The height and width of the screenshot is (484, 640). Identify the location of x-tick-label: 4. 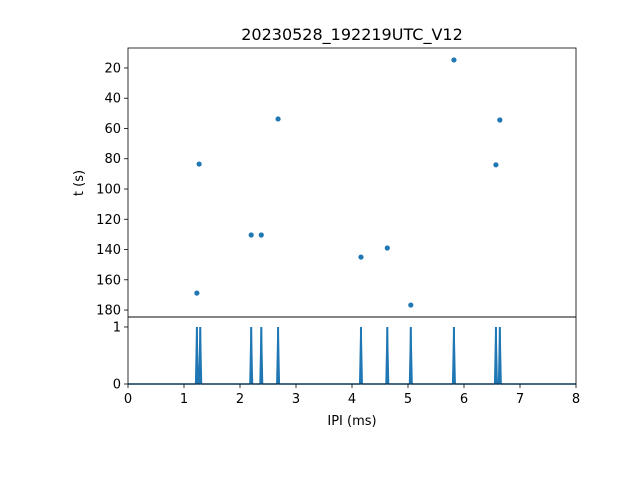
(352, 399).